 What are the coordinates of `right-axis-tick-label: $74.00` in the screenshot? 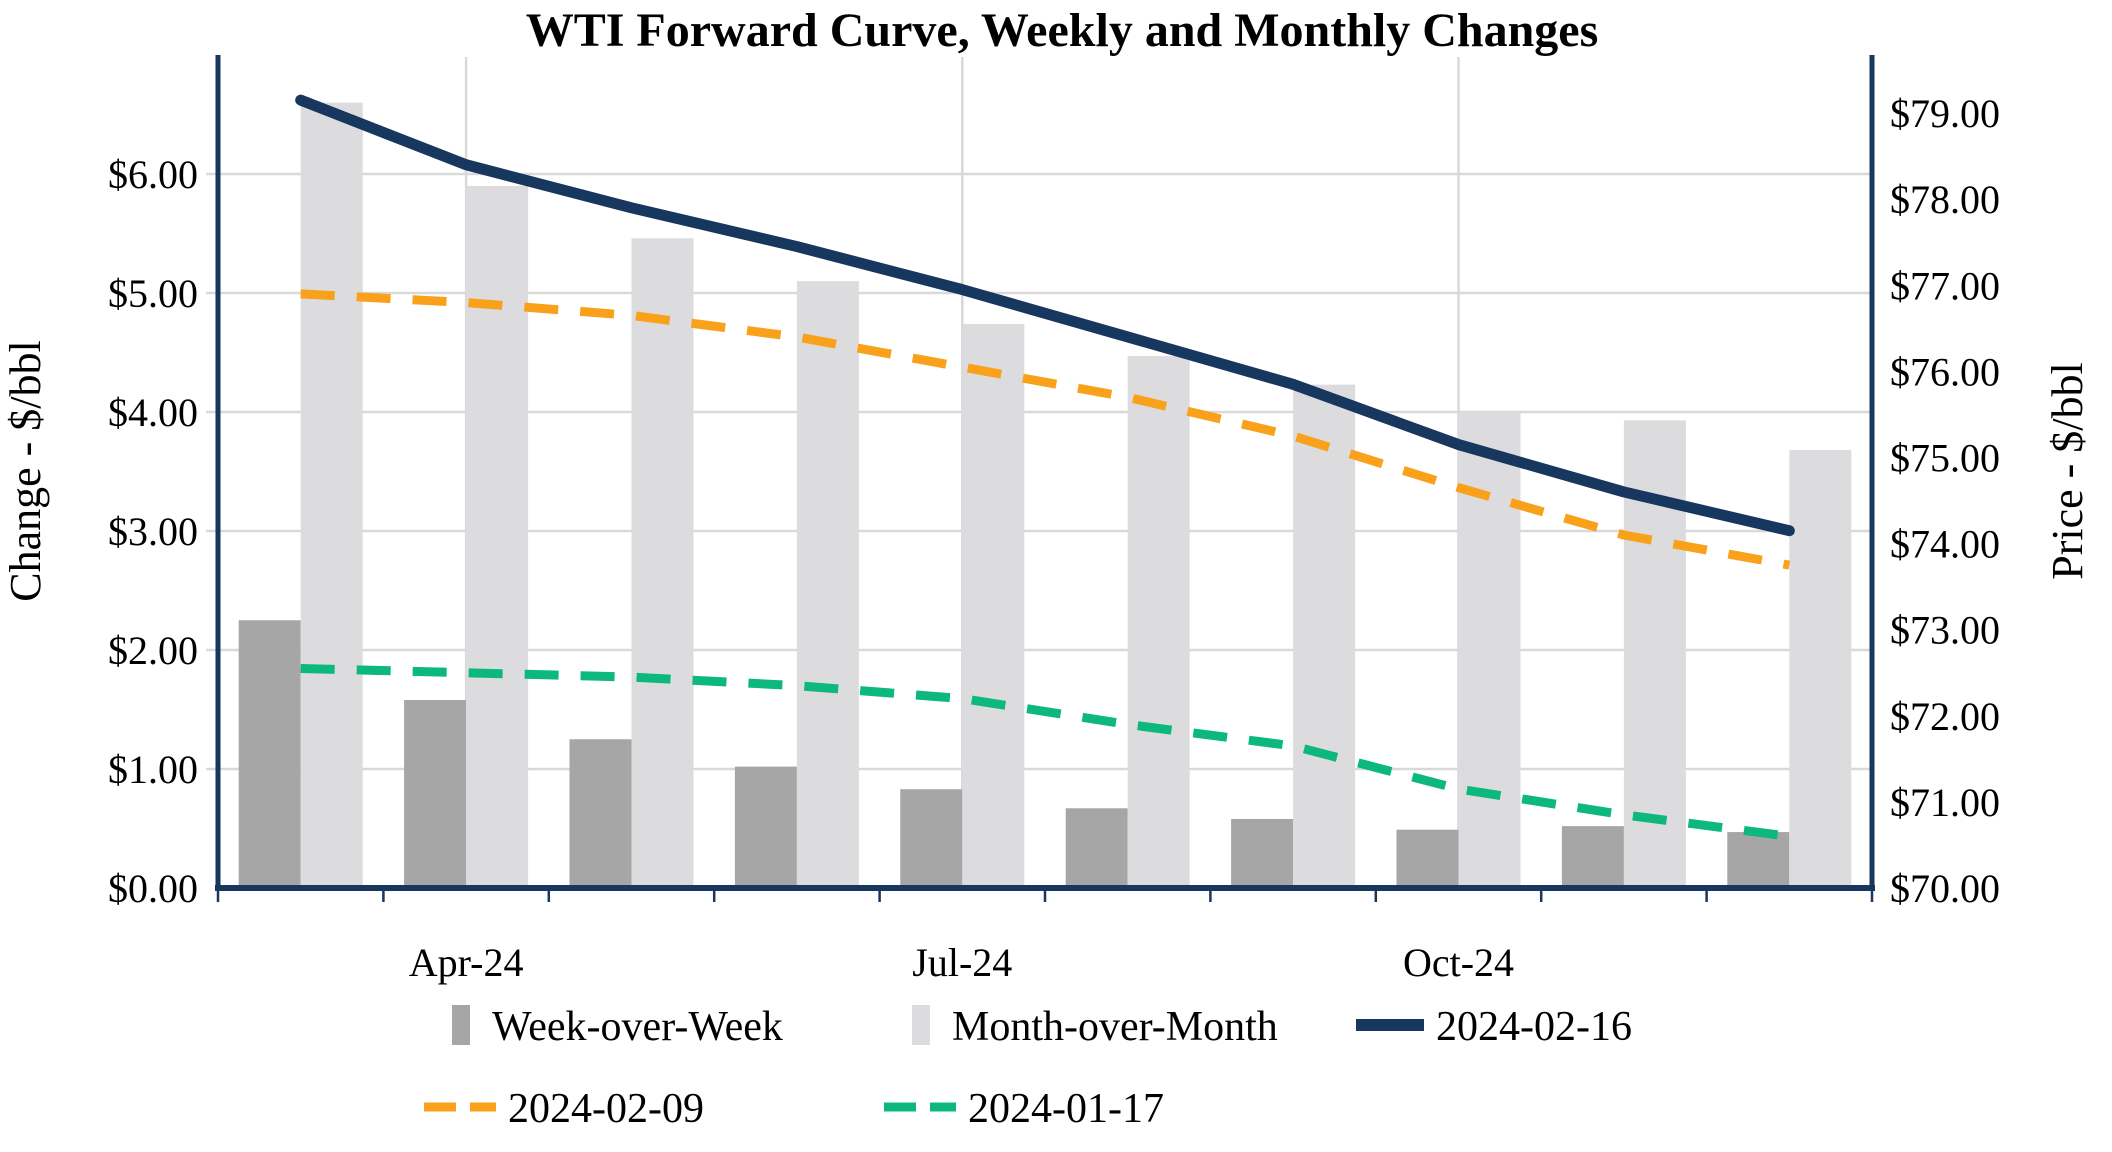 It's located at (1945, 544).